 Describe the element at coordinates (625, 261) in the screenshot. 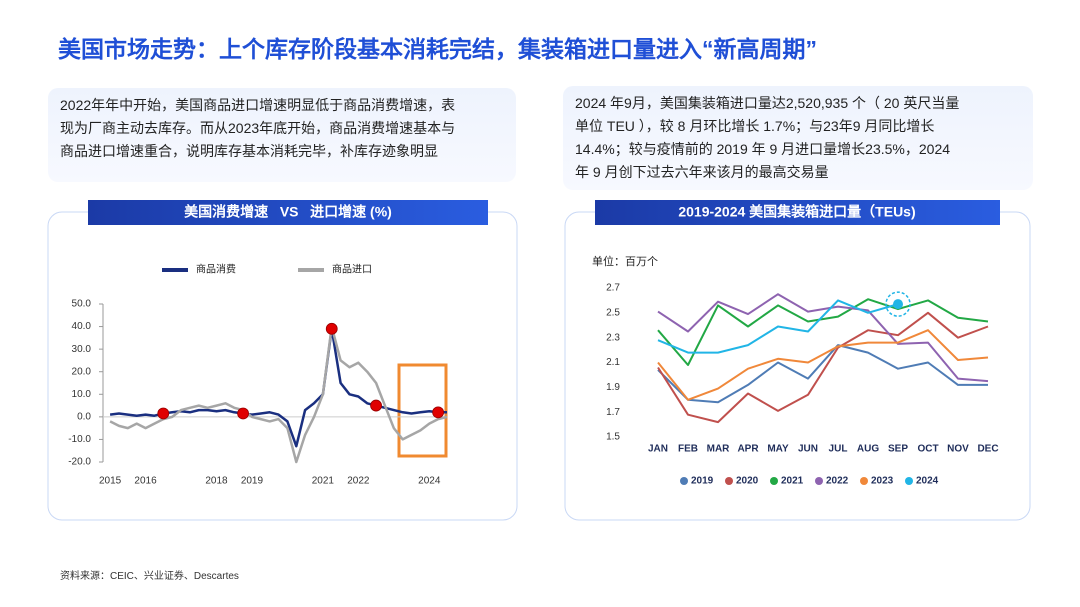

I see `y-axis-label: 单位：百万个` at that location.